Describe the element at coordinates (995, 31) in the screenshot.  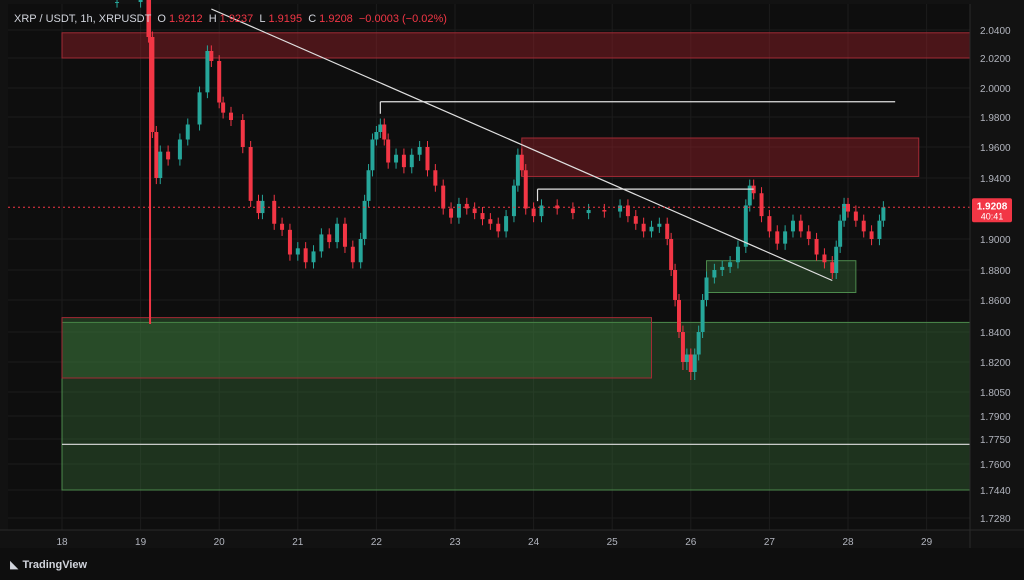
I see `price-tick-label: 2.0400` at that location.